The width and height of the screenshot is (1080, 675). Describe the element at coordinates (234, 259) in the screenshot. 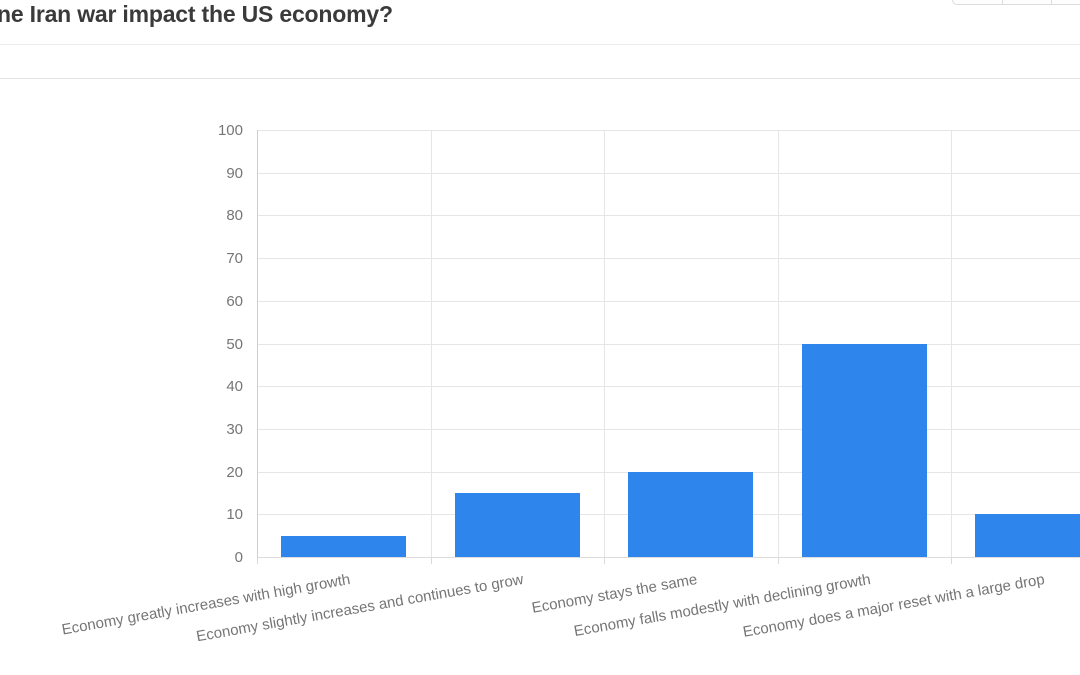

I see `y-axis-tick-label: 70` at that location.